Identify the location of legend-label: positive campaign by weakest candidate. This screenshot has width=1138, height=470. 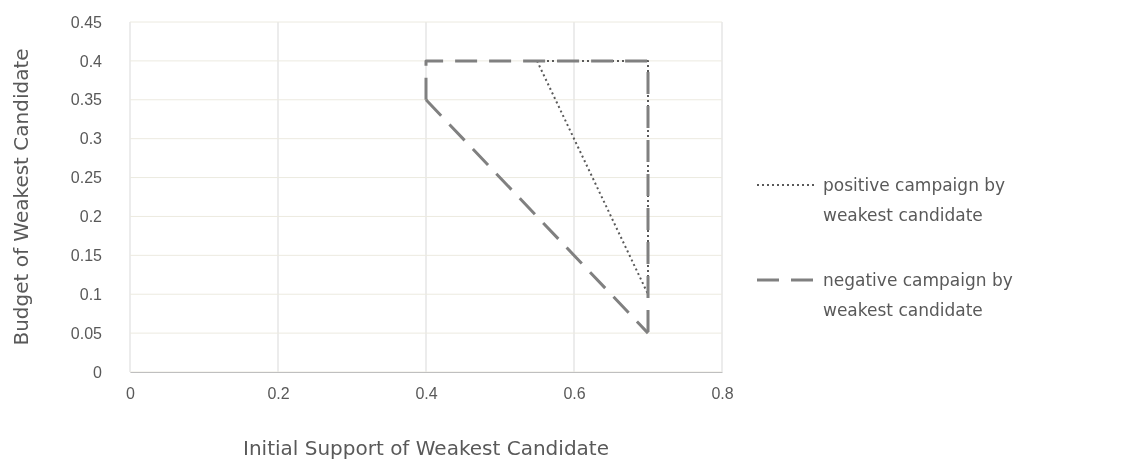
(914, 200).